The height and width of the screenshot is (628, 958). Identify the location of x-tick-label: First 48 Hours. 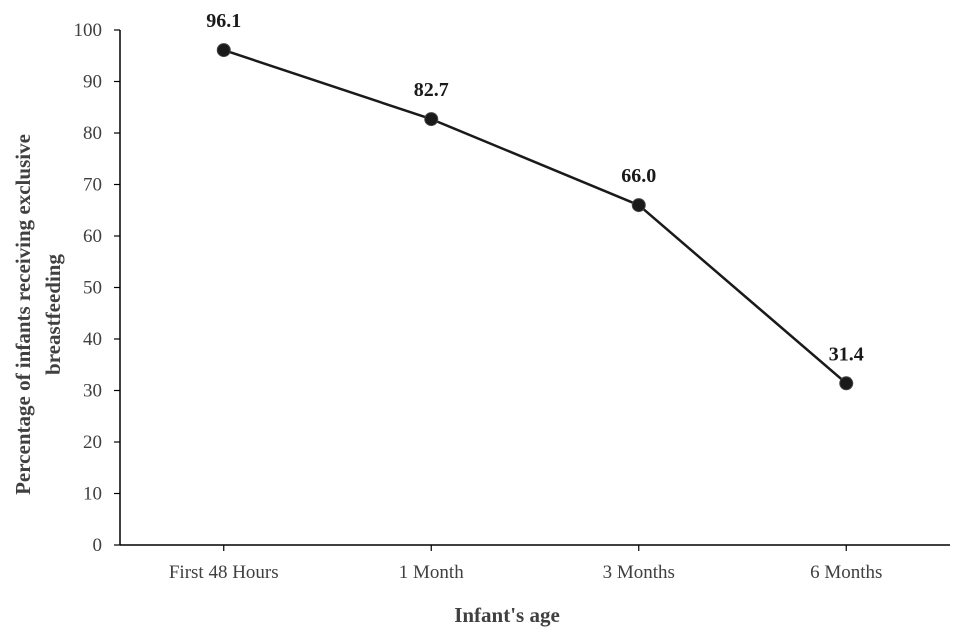
(224, 572).